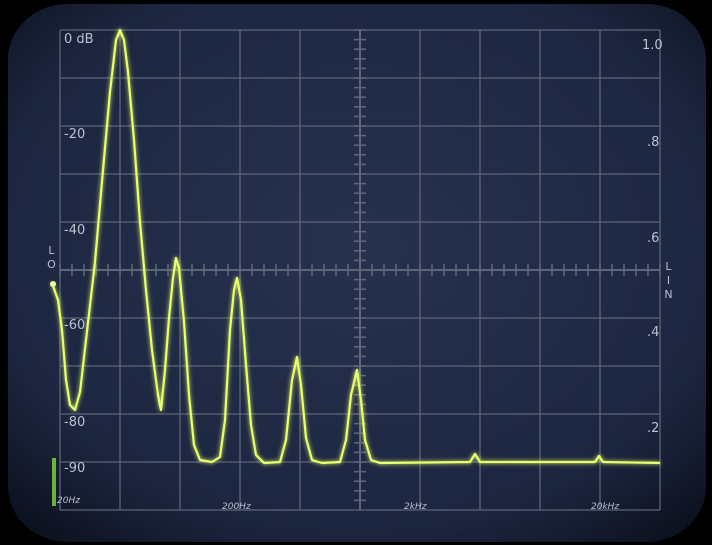 The image size is (712, 545). What do you see at coordinates (653, 238) in the screenshot?
I see `scale-label: .6` at bounding box center [653, 238].